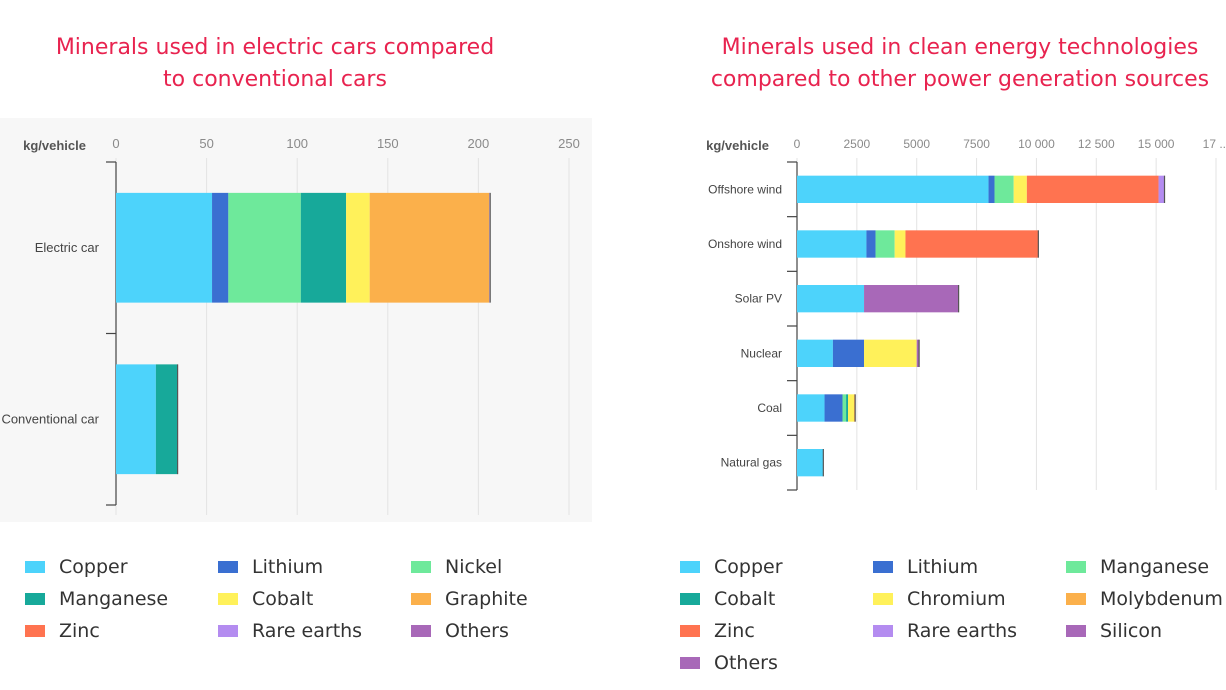  What do you see at coordinates (831, 299) in the screenshot?
I see `right-chart-bar-solar-pv-copper` at bounding box center [831, 299].